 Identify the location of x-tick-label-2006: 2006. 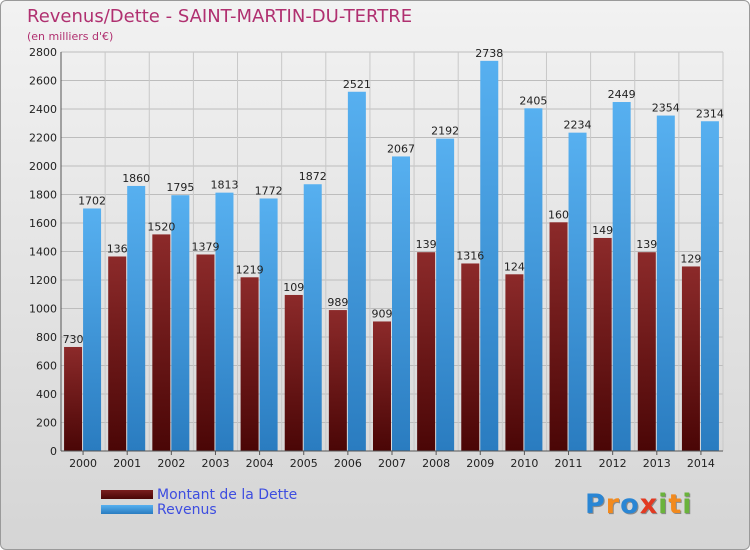
(348, 463).